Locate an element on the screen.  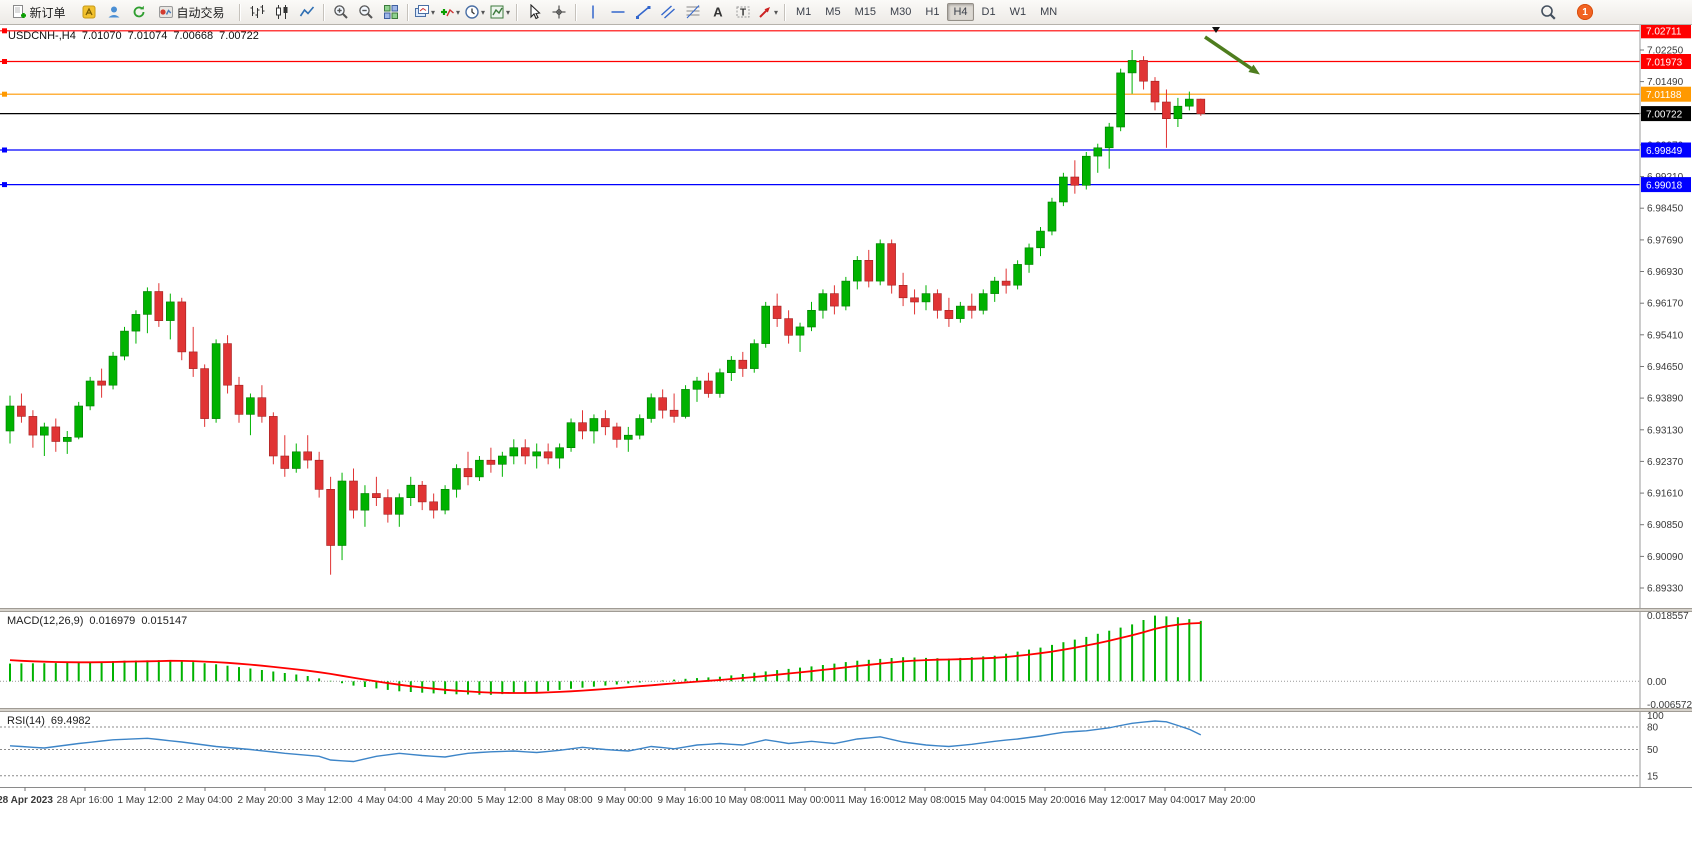
price-tick-label: 7.01490 is located at coordinates (1665, 82).